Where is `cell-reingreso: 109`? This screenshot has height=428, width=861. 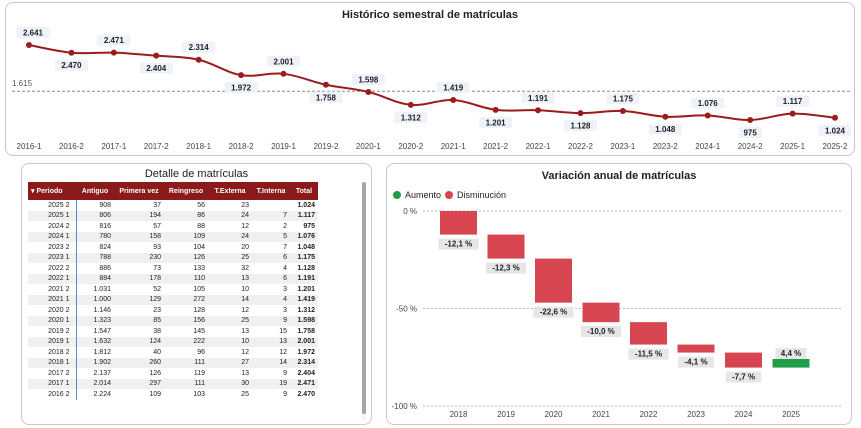
cell-reingreso: 109 is located at coordinates (186, 236).